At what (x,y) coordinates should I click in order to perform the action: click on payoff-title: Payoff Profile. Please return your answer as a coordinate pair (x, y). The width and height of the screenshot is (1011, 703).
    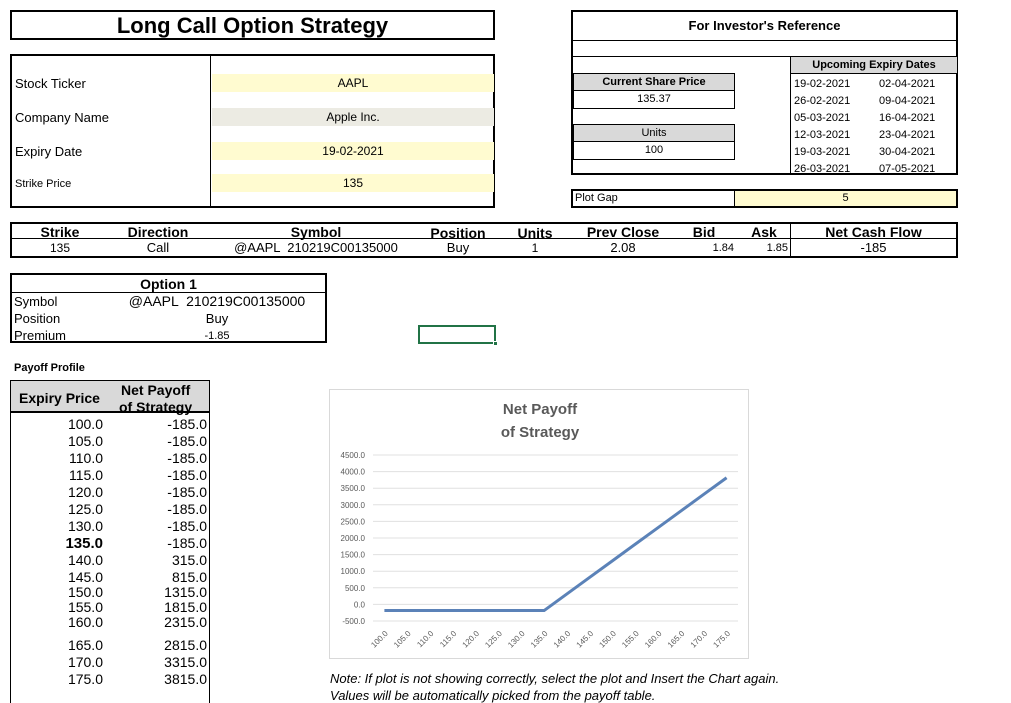
    Looking at the image, I should click on (49, 368).